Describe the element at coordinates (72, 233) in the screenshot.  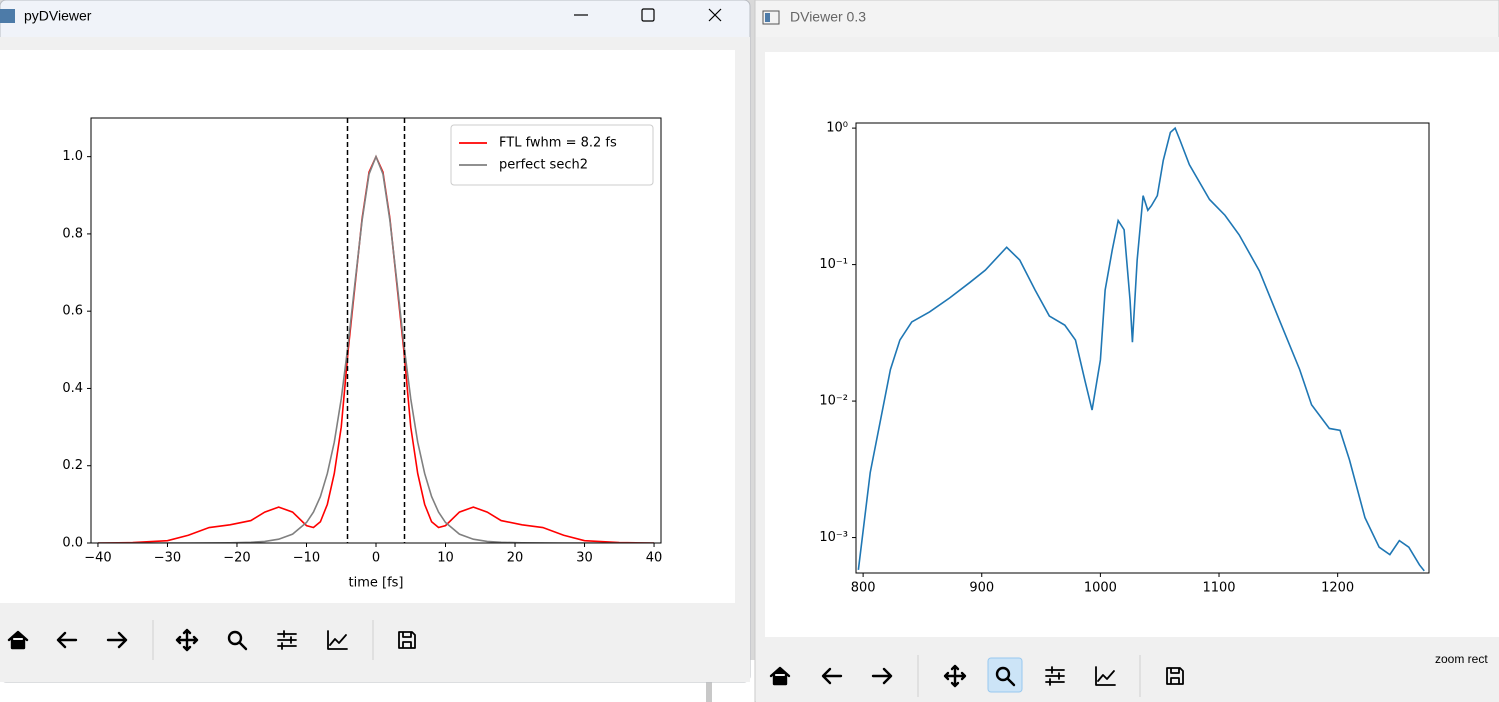
I see `y-tick-label: 0.8` at that location.